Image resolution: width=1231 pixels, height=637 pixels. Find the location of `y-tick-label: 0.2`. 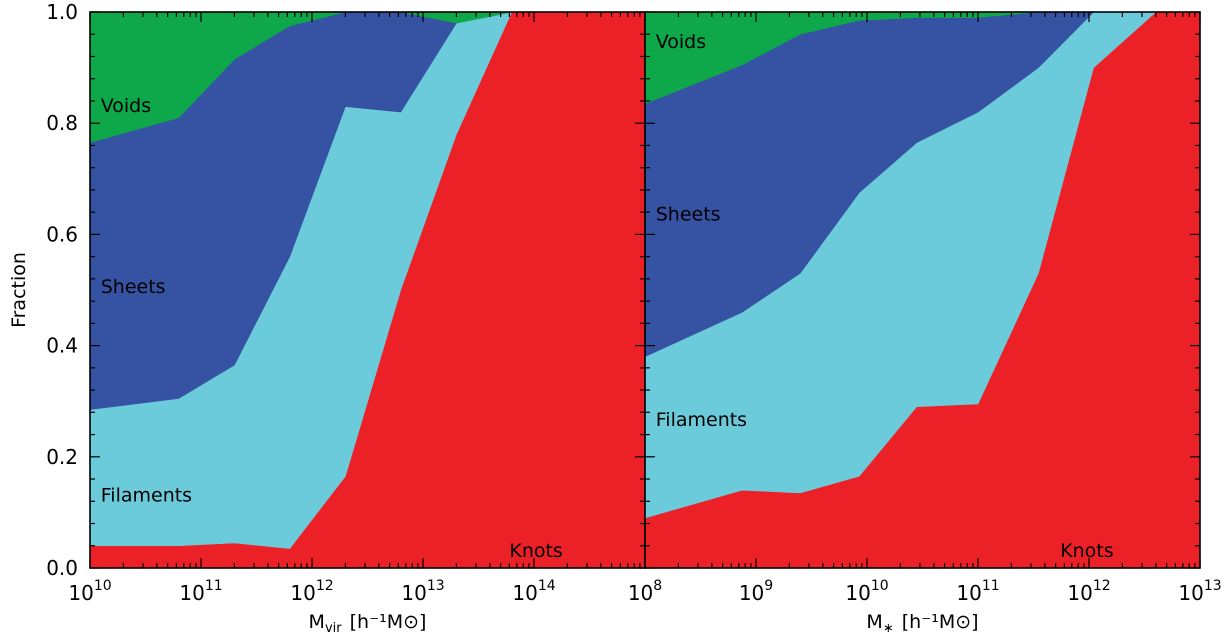

y-tick-label: 0.2 is located at coordinates (62, 457).